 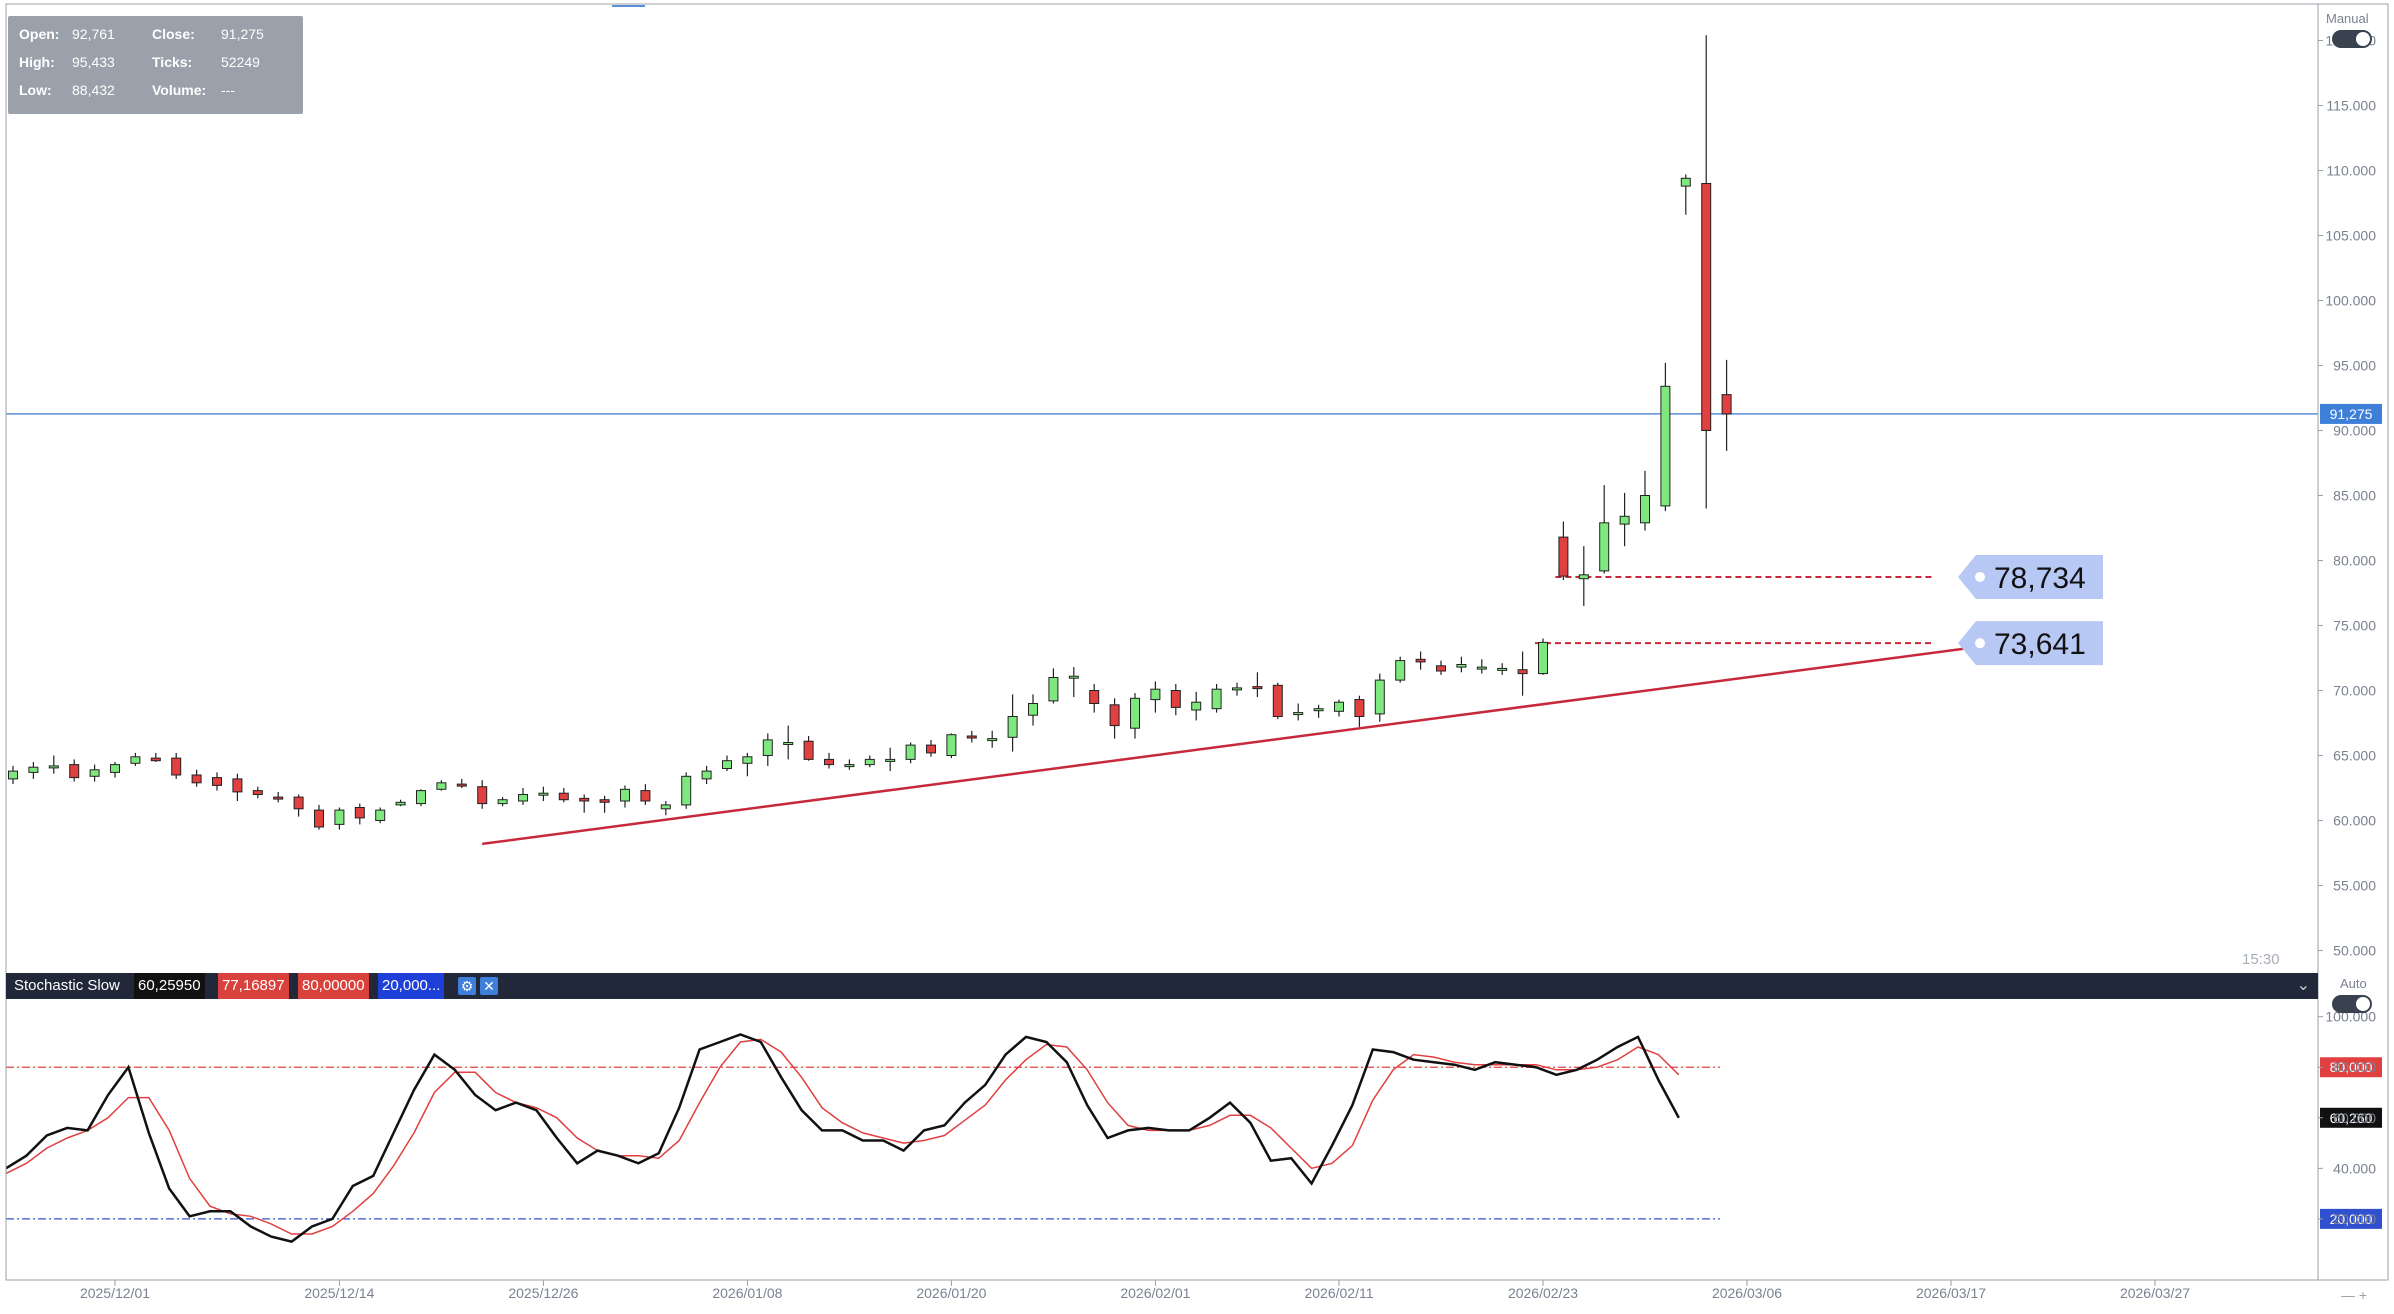 I want to click on ticks-label: Ticks:, so click(x=172, y=62).